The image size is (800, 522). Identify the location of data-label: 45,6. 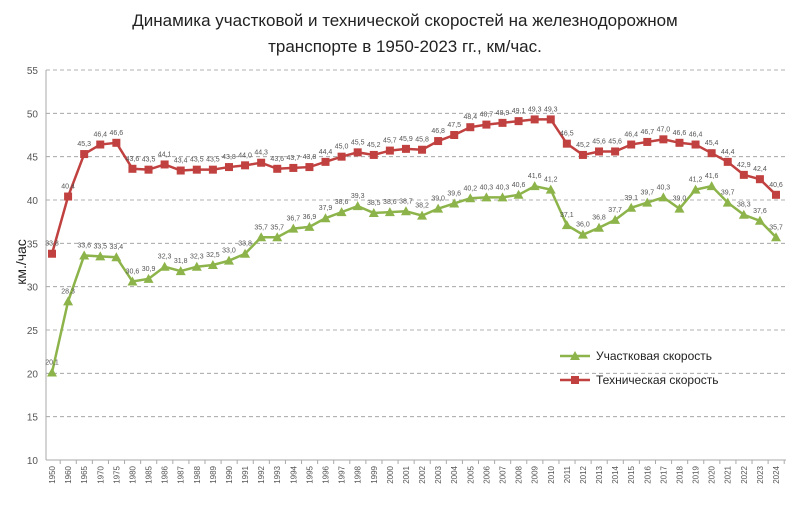
(599, 141).